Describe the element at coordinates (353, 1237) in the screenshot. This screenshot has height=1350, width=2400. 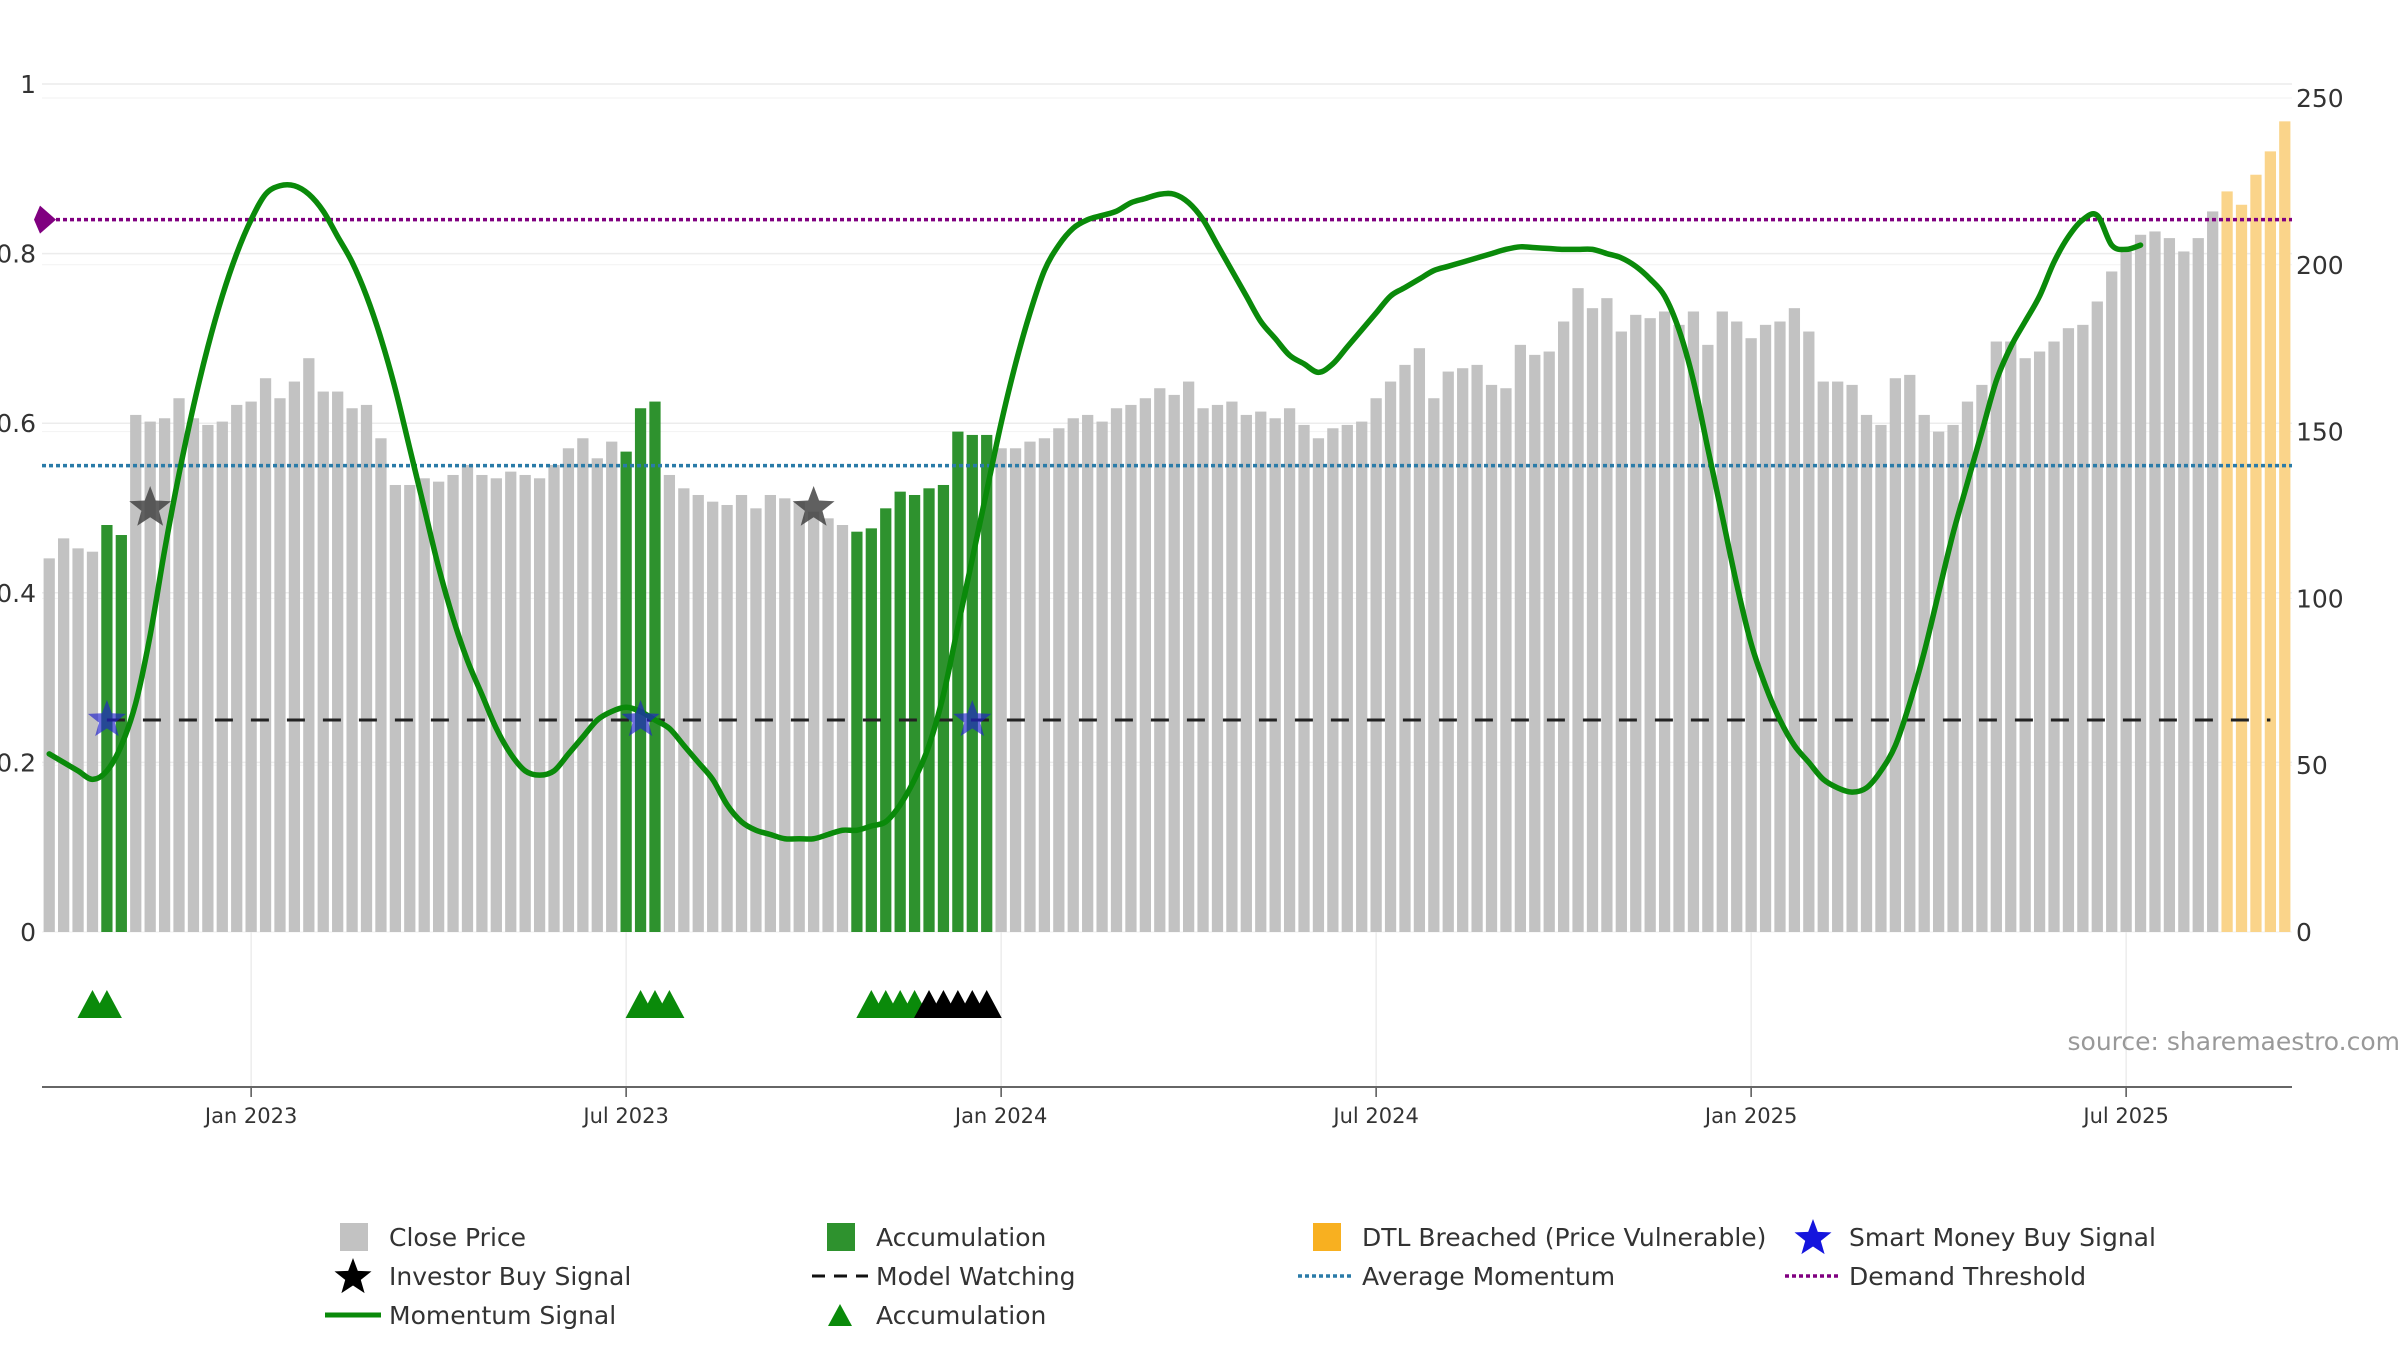
I see `grey-square-icon` at that location.